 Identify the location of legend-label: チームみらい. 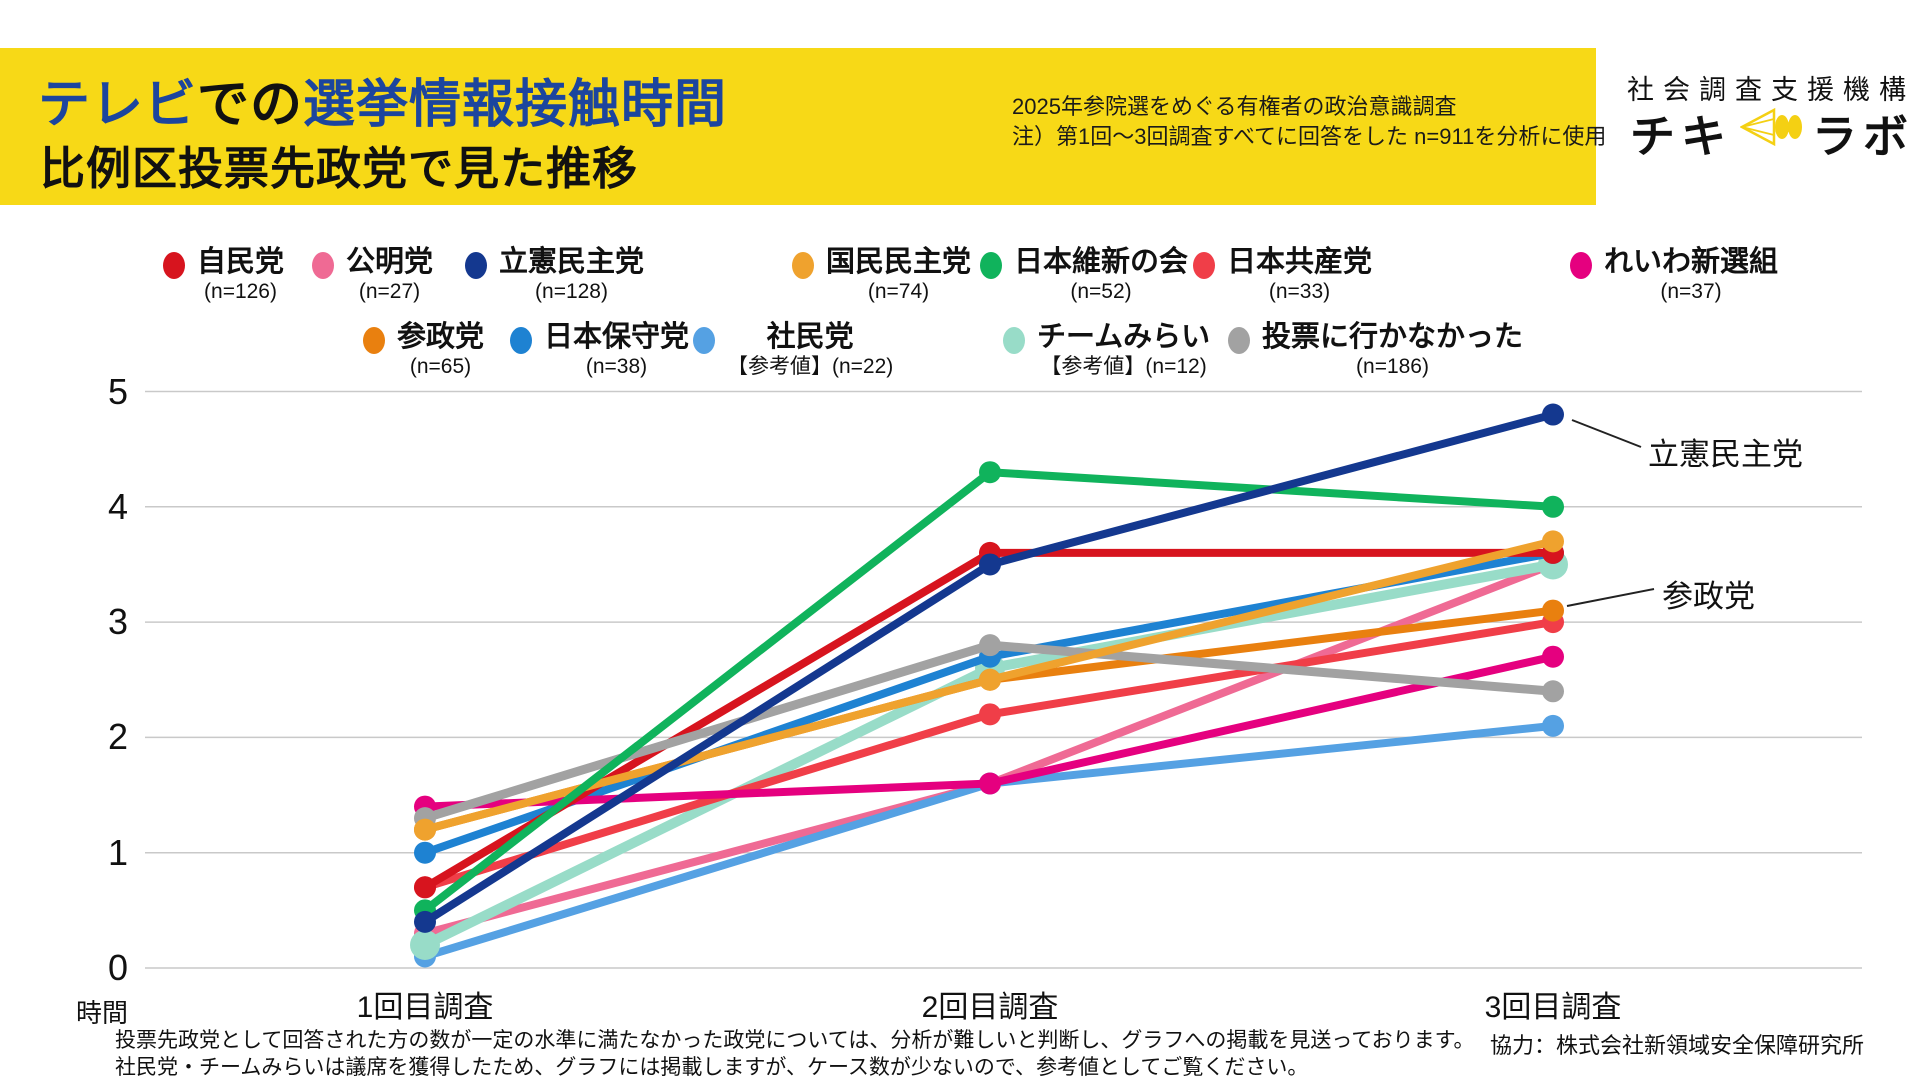
(1124, 337).